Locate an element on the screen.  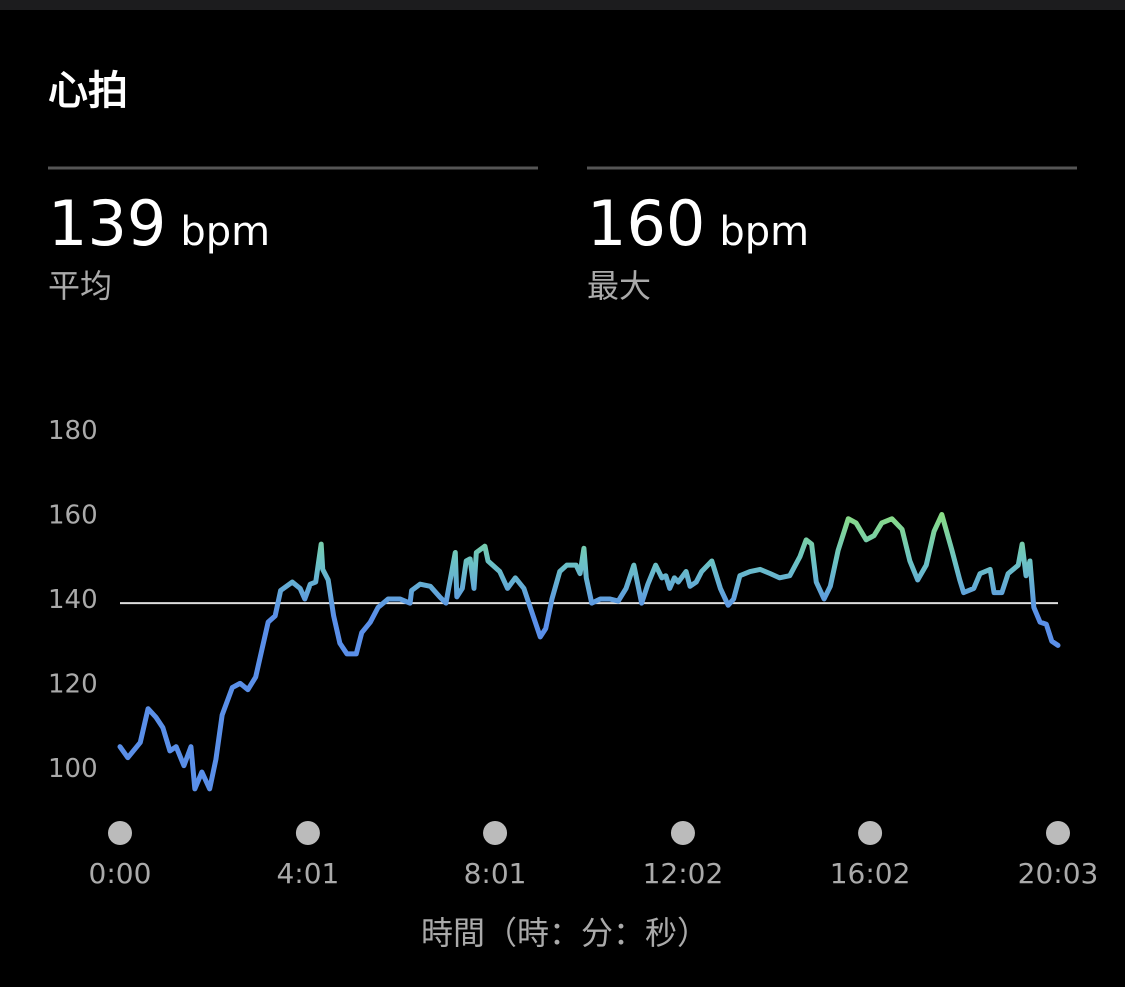
stat-label: 平均 is located at coordinates (80, 286).